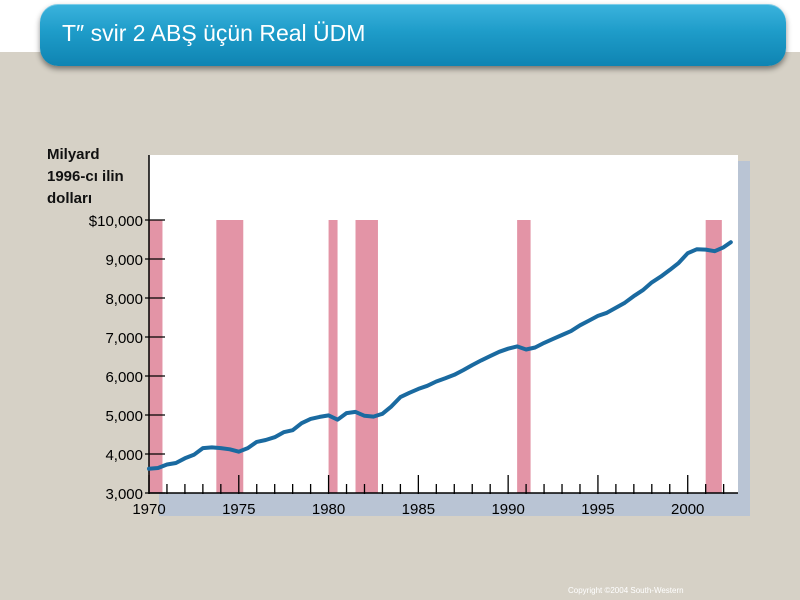 Image resolution: width=800 pixels, height=600 pixels. Describe the element at coordinates (70, 198) in the screenshot. I see `y-axis-label-line: dolları` at that location.